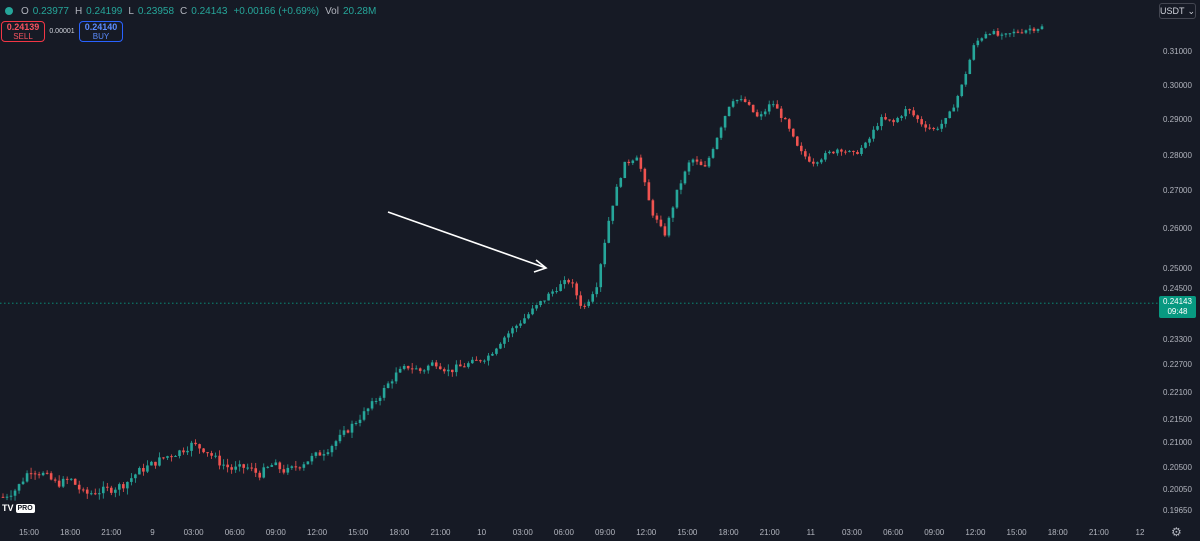  I want to click on y-tick-label: 0.21000, so click(1177, 442).